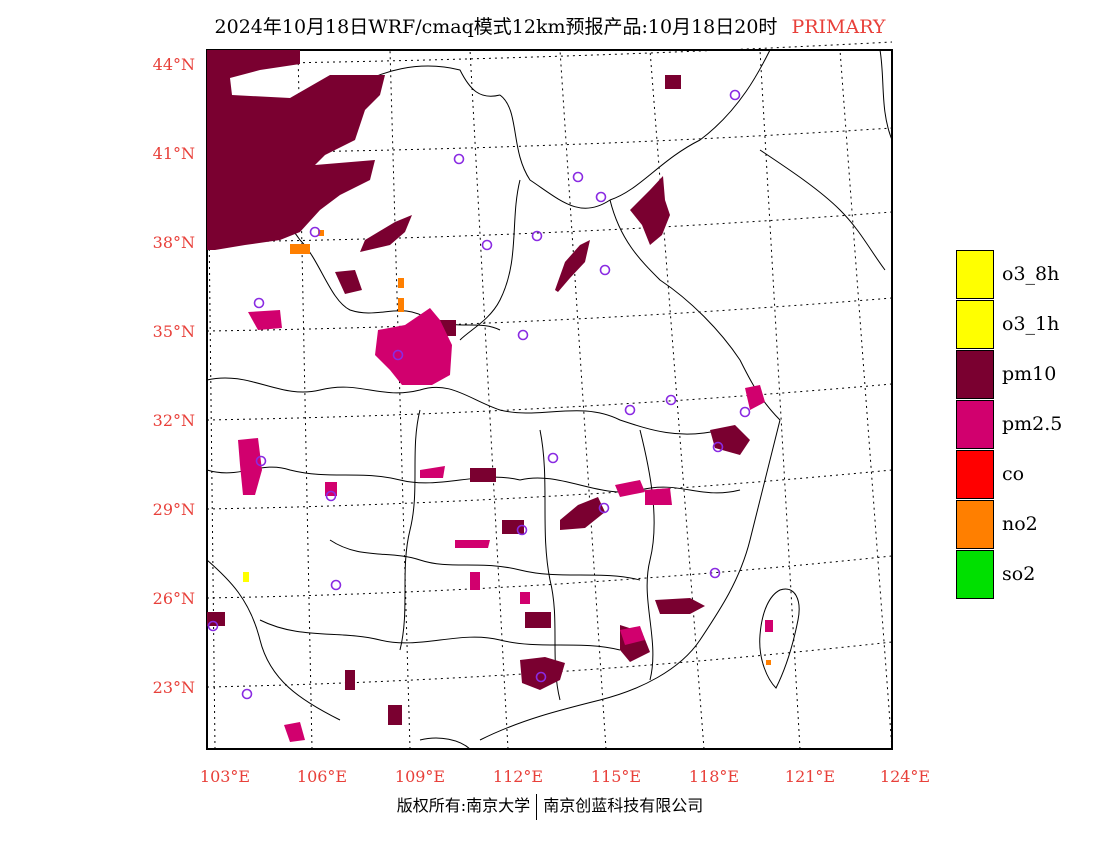  What do you see at coordinates (174, 242) in the screenshot?
I see `lat-tick-label: 38°N` at bounding box center [174, 242].